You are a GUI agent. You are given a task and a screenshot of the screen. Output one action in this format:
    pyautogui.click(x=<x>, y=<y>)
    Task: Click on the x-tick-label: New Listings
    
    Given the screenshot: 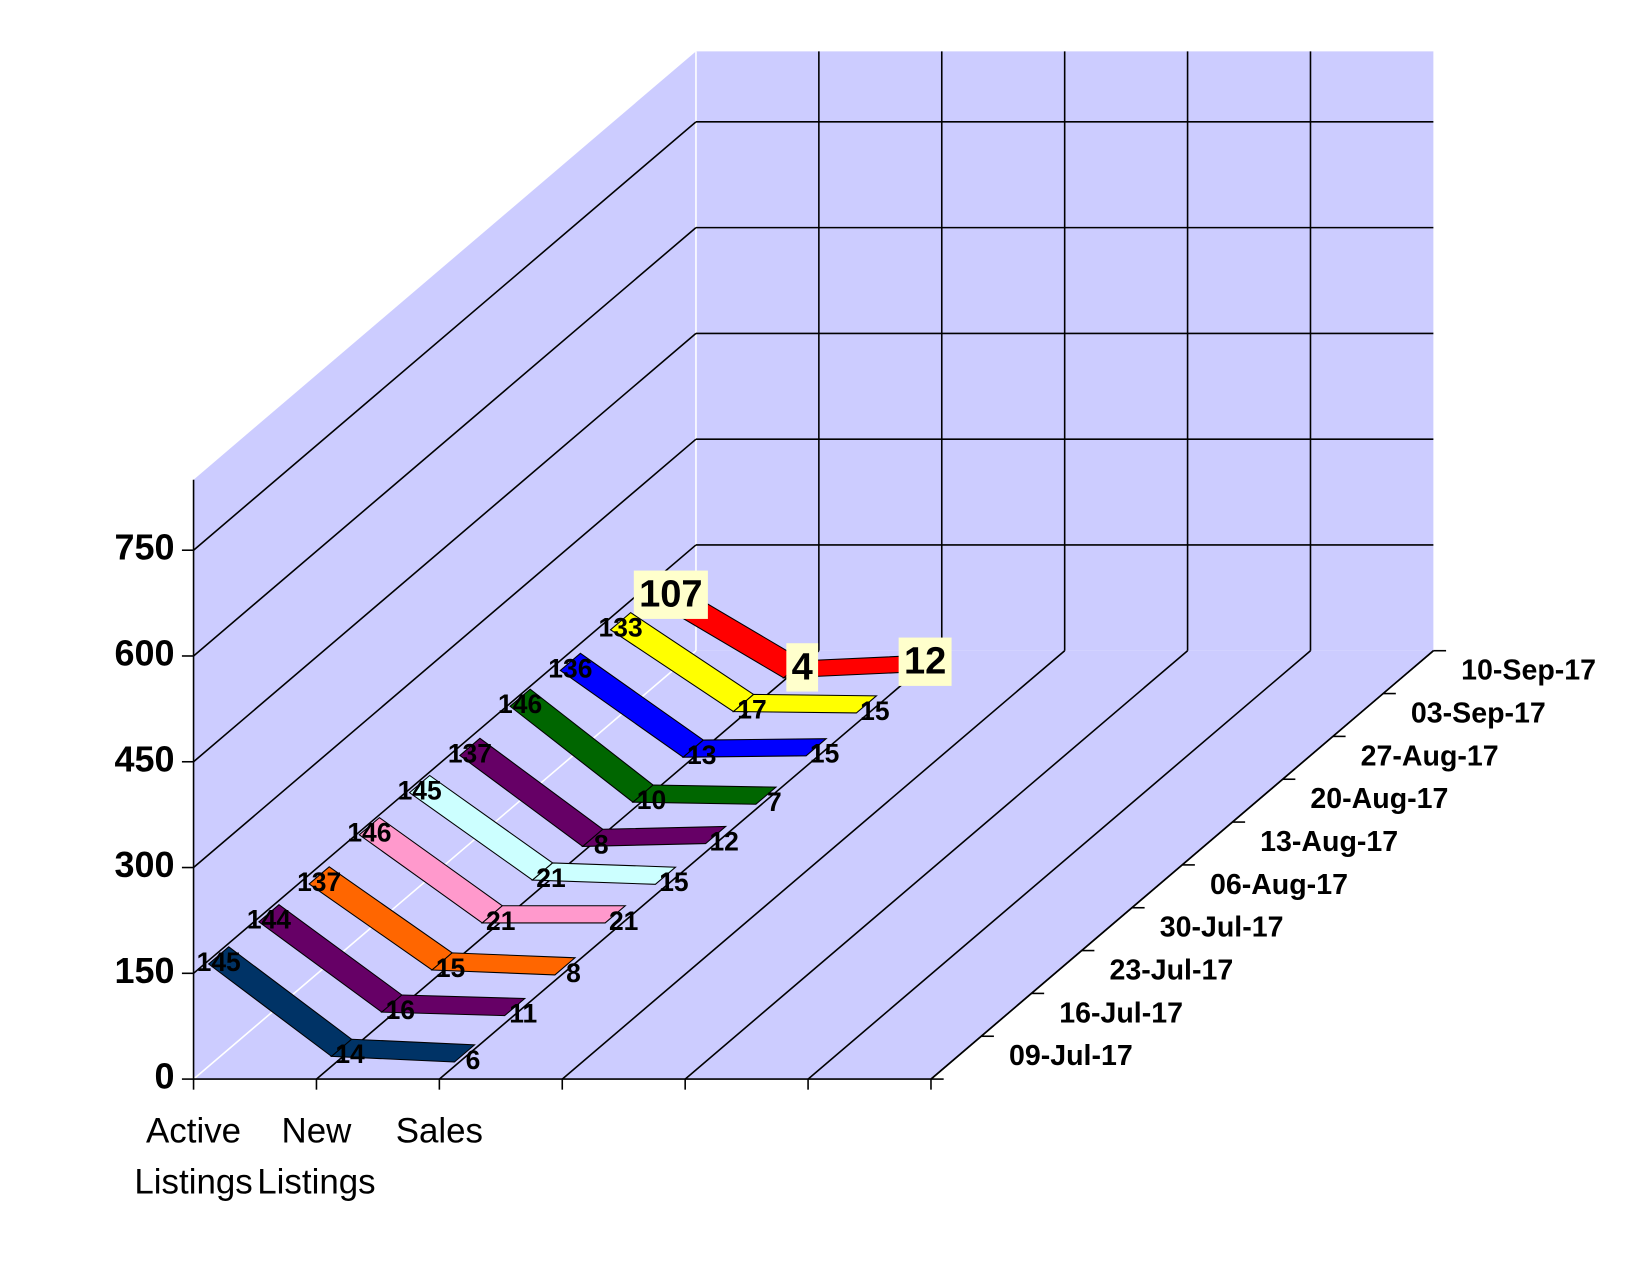 What is the action you would take?
    pyautogui.click(x=316, y=1155)
    